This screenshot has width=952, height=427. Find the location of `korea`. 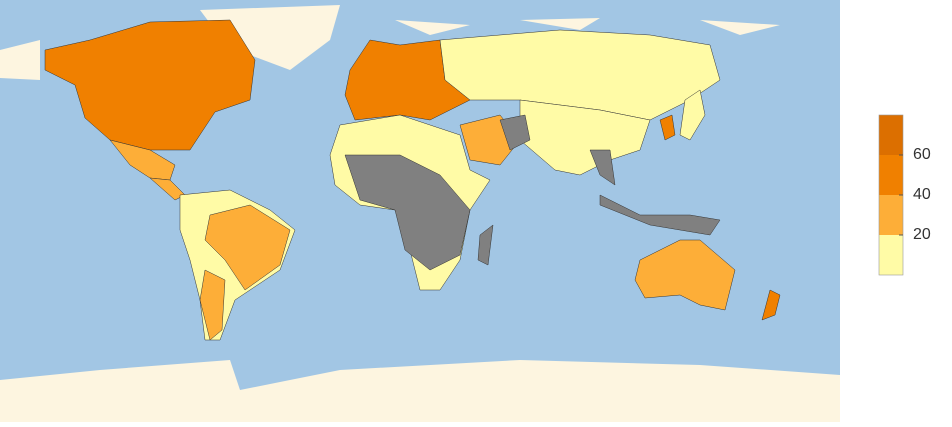

korea is located at coordinates (667, 127).